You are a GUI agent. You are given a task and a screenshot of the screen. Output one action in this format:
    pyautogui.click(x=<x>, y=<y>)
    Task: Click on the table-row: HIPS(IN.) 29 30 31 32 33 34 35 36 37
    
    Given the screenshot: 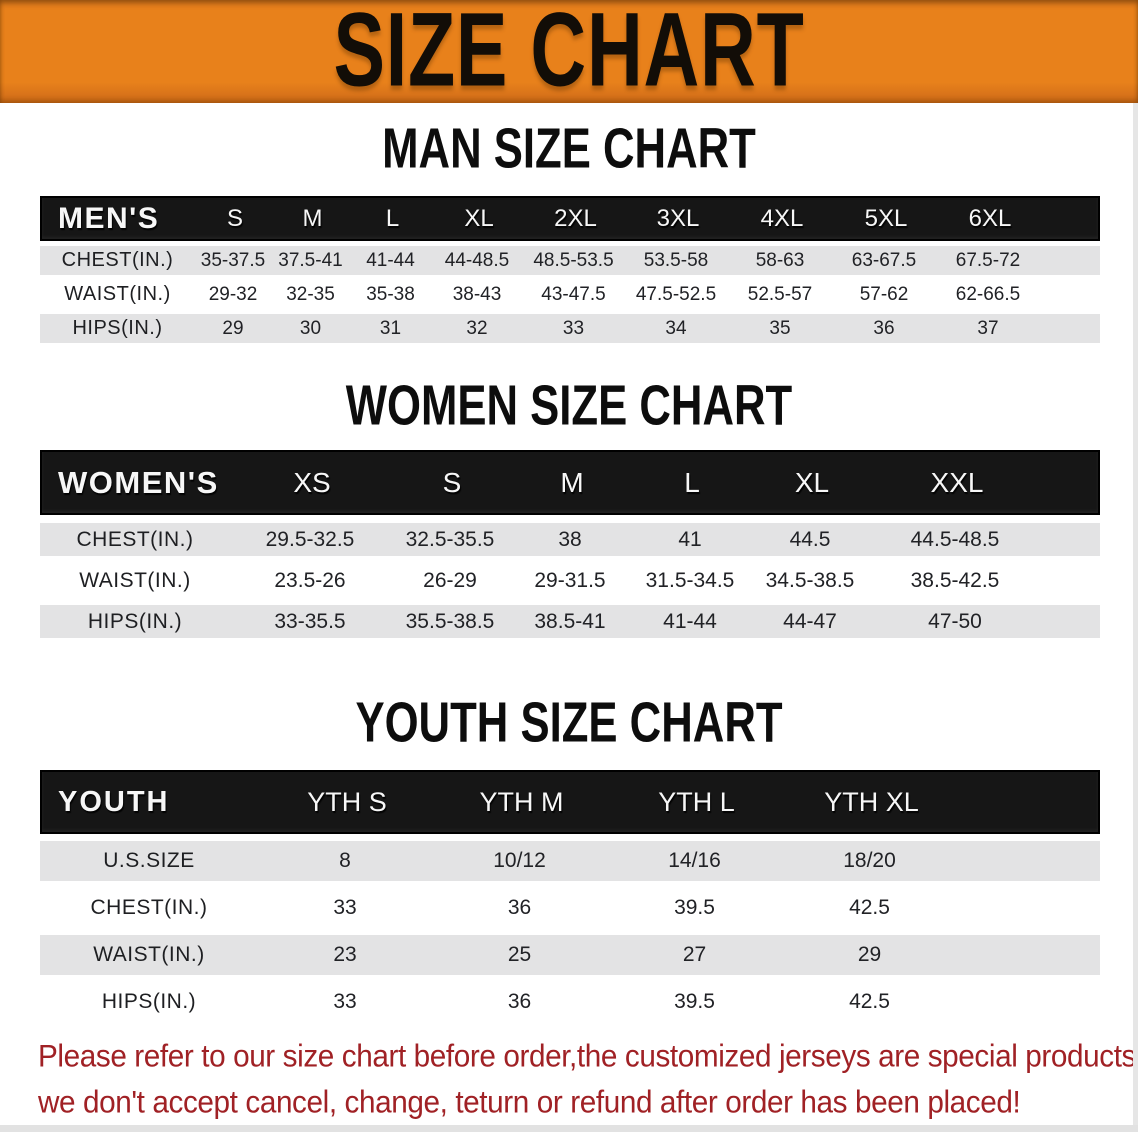 What is the action you would take?
    pyautogui.click(x=570, y=328)
    